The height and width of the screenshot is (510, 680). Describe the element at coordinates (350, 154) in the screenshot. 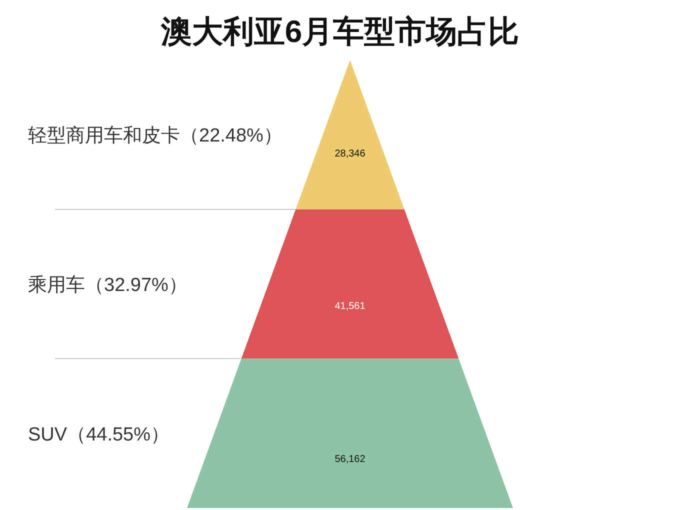

I see `data-label: 28,346` at that location.